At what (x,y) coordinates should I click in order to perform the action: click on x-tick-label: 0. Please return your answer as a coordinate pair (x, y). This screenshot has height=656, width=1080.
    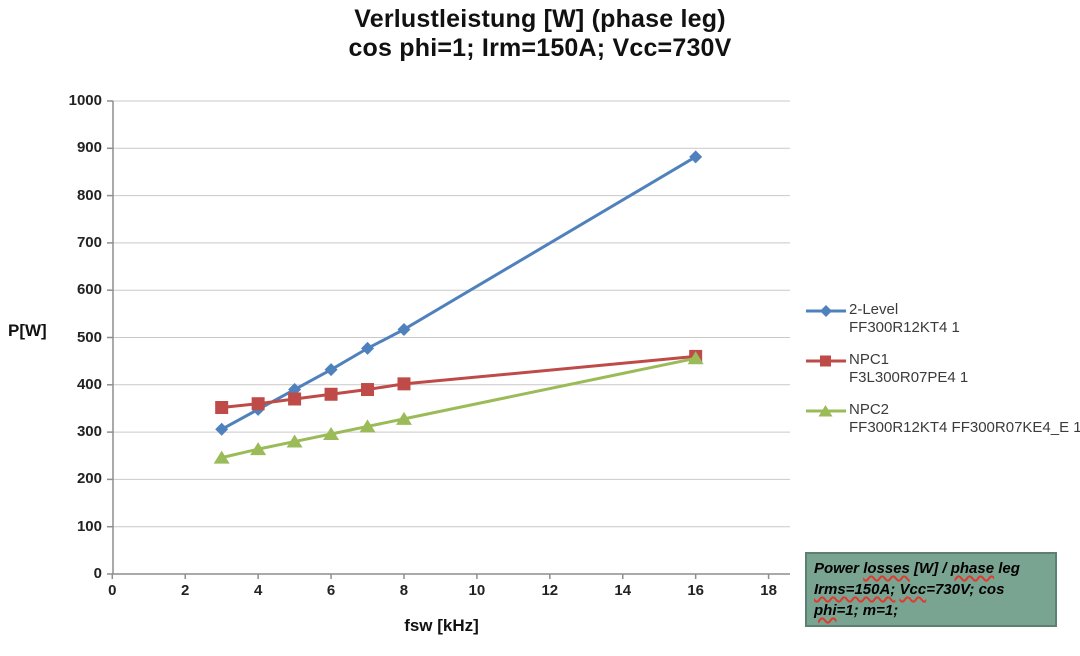
    Looking at the image, I should click on (112, 590).